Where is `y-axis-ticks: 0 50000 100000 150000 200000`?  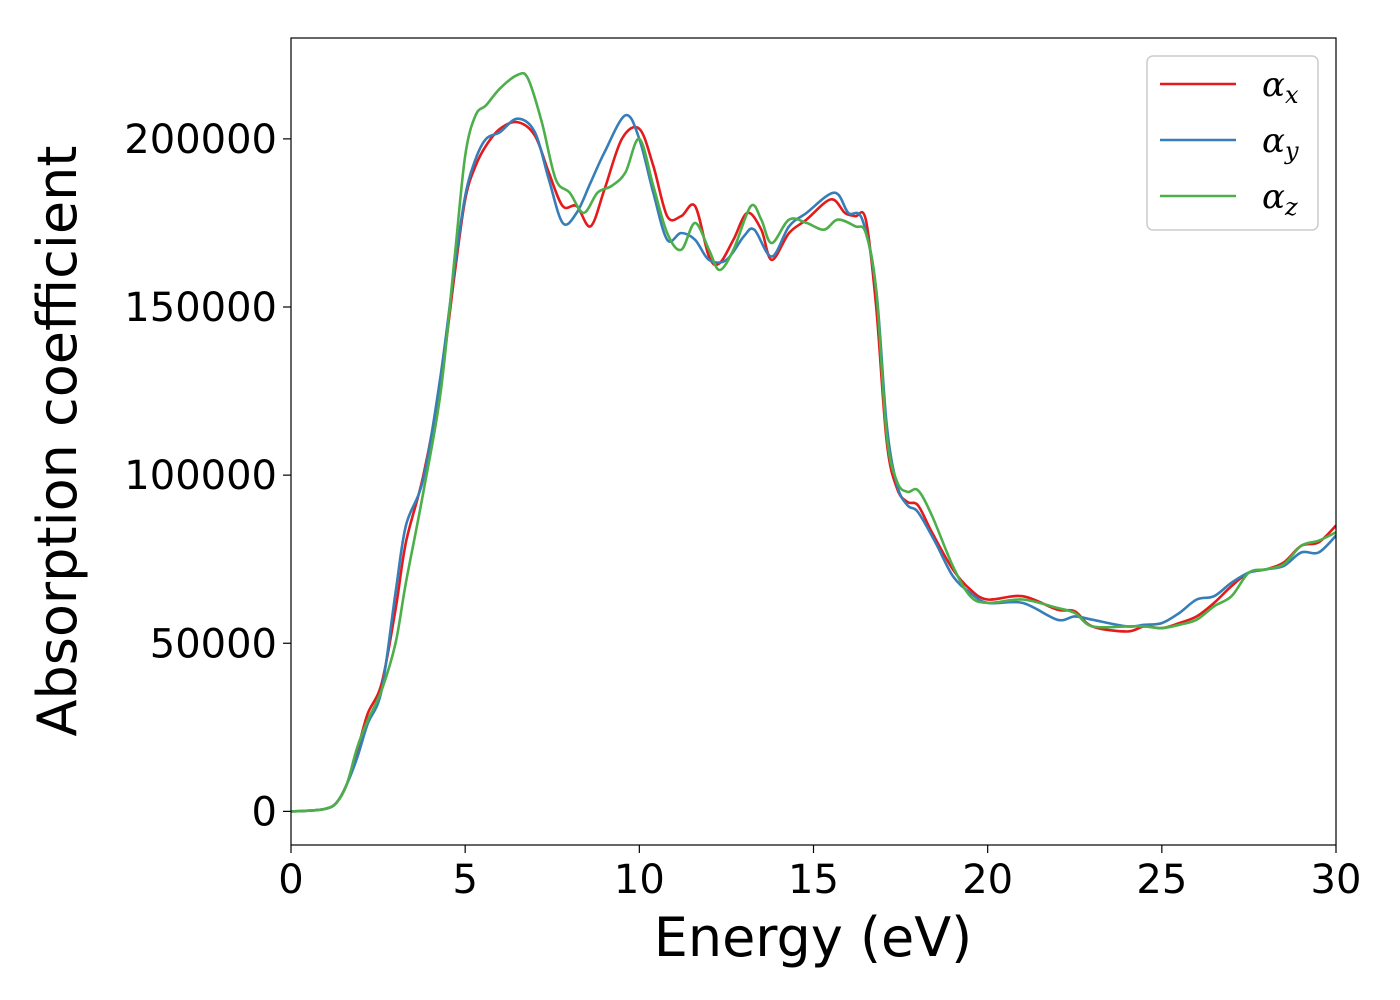
y-axis-ticks: 0 50000 100000 150000 200000 is located at coordinates (207, 476).